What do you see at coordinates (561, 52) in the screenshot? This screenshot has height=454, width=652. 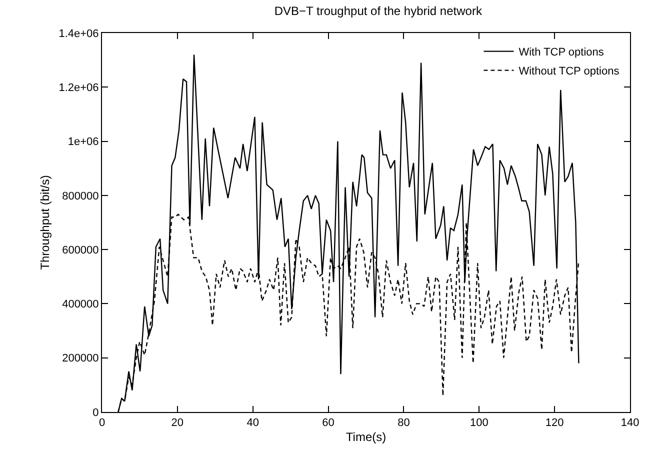 I see `legend-label: With TCP options` at bounding box center [561, 52].